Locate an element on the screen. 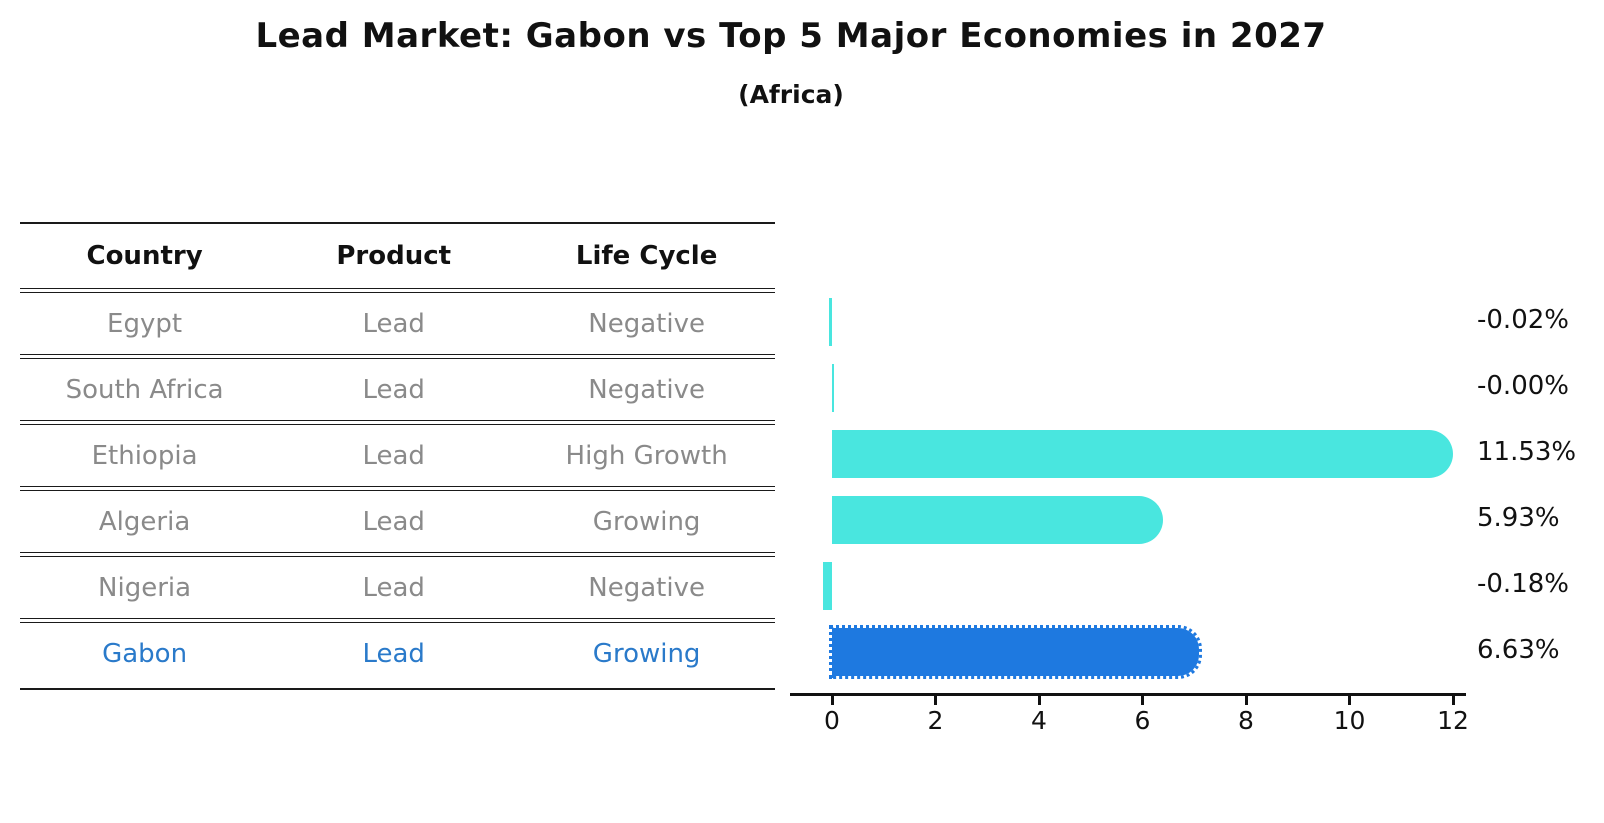 Image resolution: width=1604 pixels, height=823 pixels. table-row: South Africa Lead Negative is located at coordinates (397, 389).